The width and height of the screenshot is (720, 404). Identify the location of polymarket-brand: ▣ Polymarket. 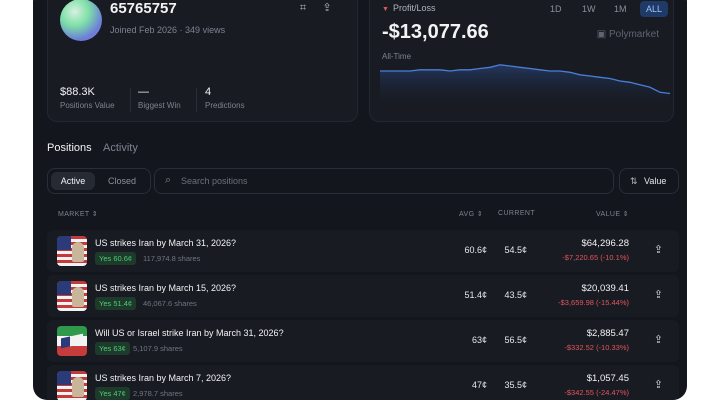
(628, 34).